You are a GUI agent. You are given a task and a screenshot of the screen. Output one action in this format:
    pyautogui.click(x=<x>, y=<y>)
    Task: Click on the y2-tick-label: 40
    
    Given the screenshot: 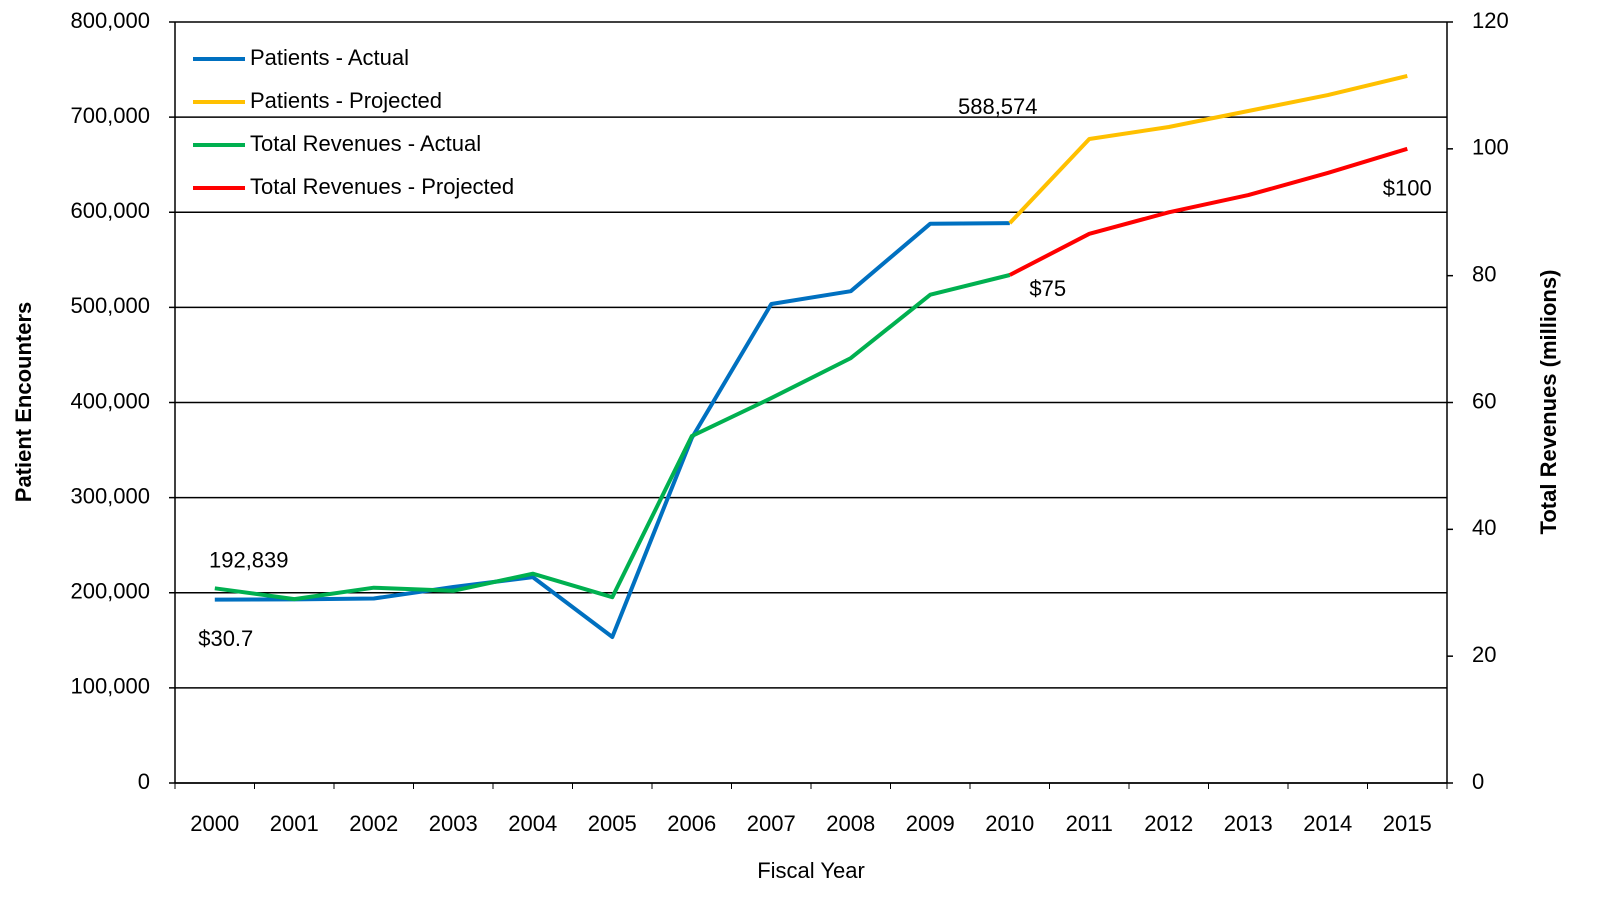 What is the action you would take?
    pyautogui.click(x=1484, y=527)
    